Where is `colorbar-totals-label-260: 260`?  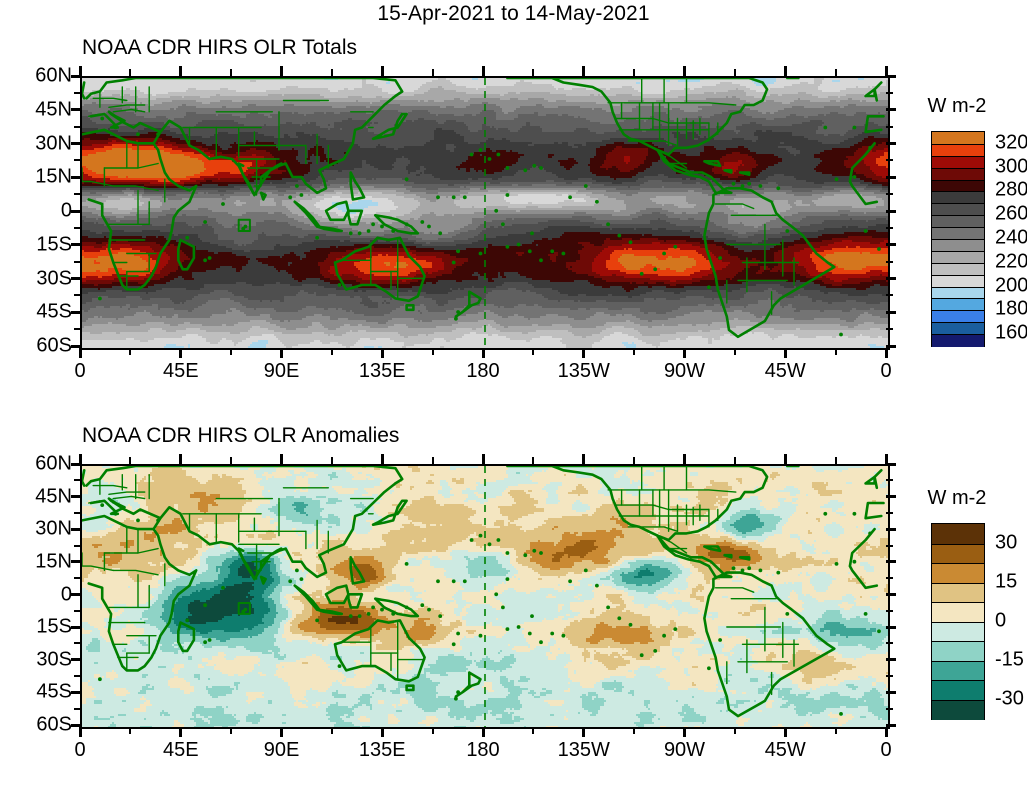 colorbar-totals-label-260: 260 is located at coordinates (1011, 213).